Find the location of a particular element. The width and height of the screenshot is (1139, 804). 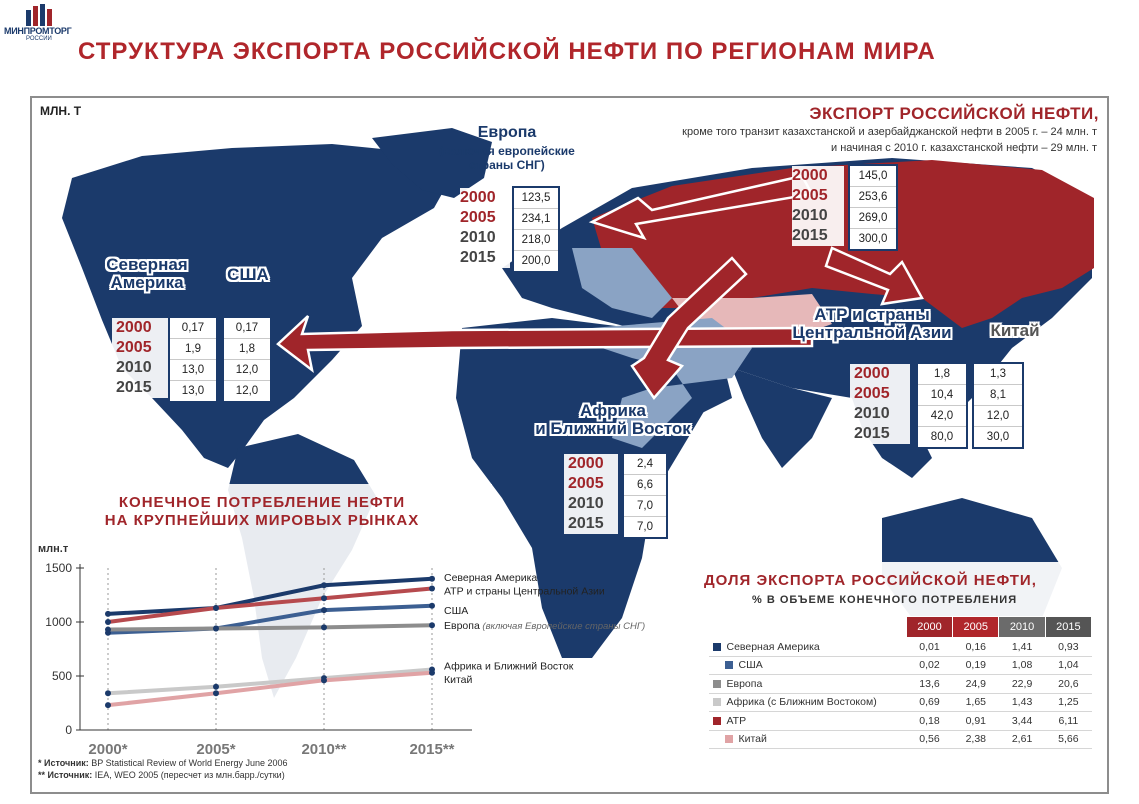

series-label: АТР и страны Центральной Азии is located at coordinates (524, 592).